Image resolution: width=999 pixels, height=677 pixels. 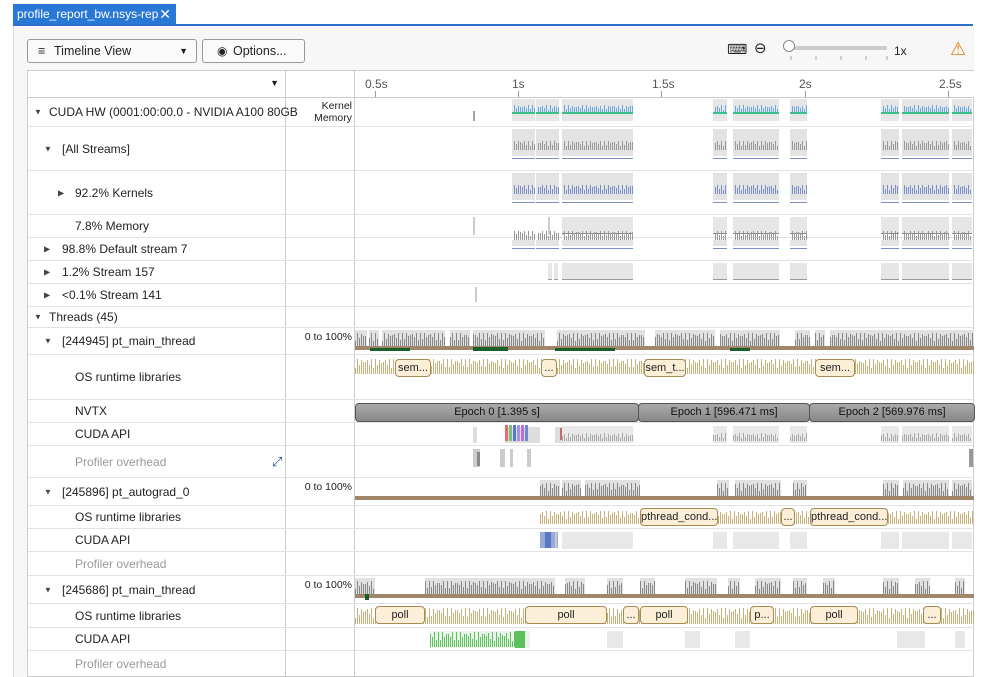 I want to click on row-thread-244945: ▼ [244945] pt_main_thread 0 to 100%, so click(x=501, y=341).